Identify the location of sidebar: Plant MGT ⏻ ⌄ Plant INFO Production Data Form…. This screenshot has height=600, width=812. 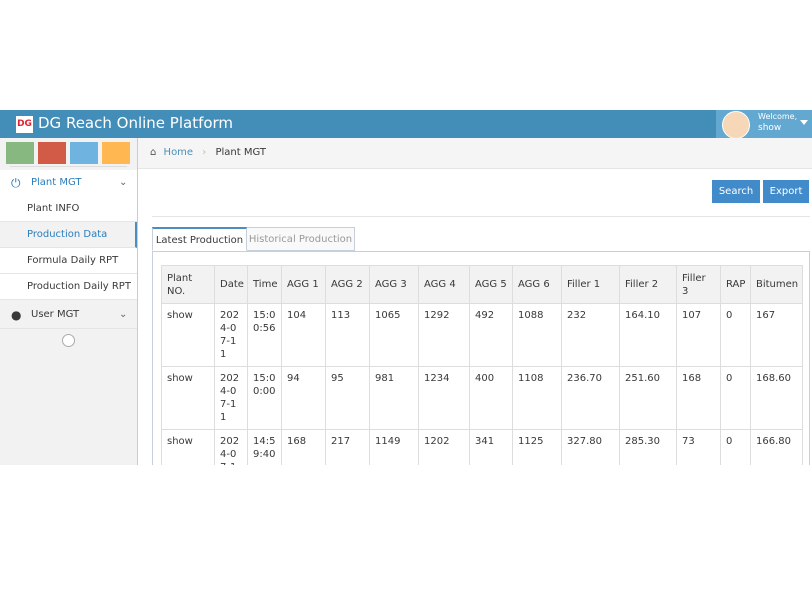
(69, 301).